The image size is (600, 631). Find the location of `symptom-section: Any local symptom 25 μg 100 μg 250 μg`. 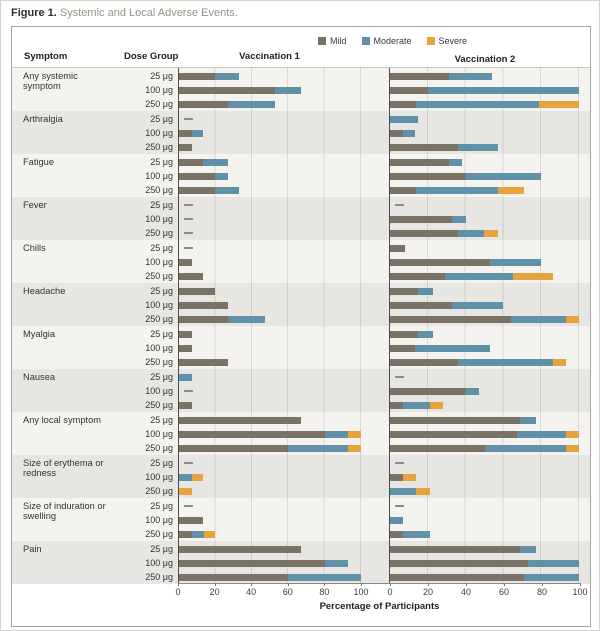

symptom-section: Any local symptom 25 μg 100 μg 250 μg is located at coordinates (301, 433).